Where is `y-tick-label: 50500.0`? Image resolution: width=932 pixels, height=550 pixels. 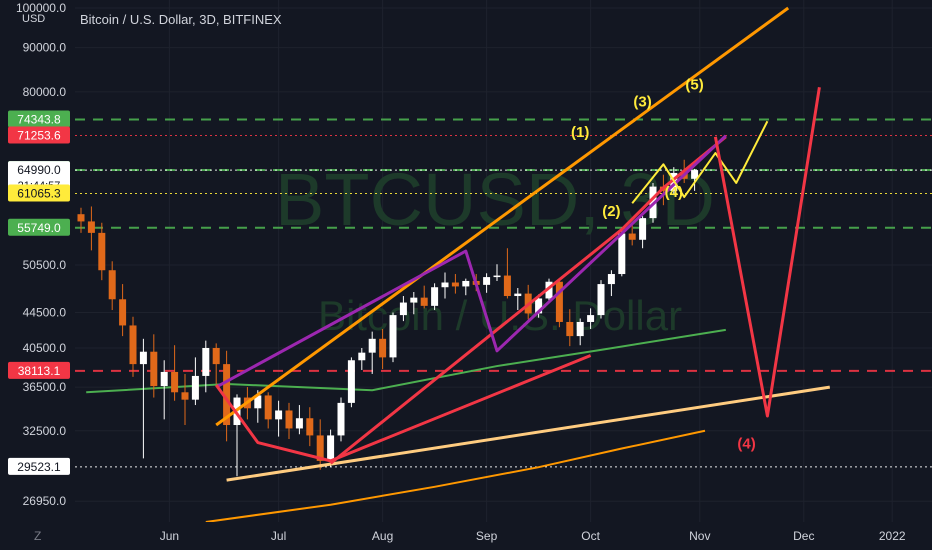
y-tick-label: 50500.0 is located at coordinates (45, 265).